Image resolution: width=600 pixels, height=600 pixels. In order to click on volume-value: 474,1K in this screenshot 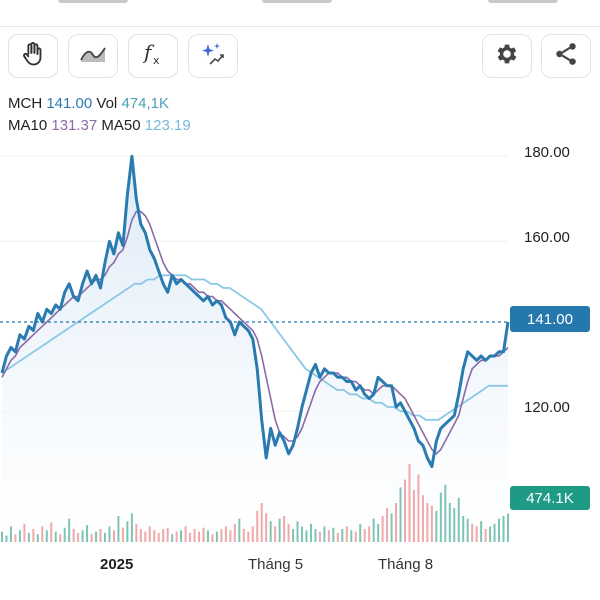, I will do `click(145, 103)`.